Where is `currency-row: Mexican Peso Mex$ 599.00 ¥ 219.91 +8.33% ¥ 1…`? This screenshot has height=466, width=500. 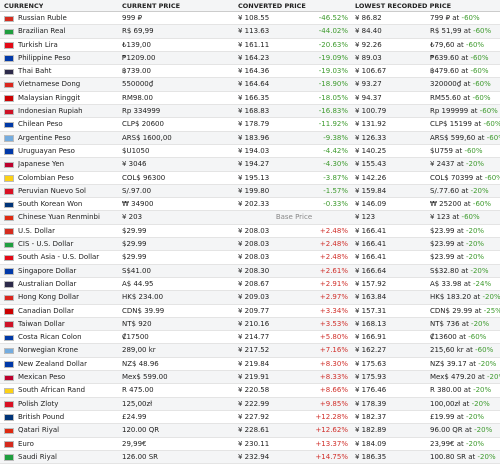 currency-row: Mexican Peso Mex$ 599.00 ¥ 219.91 +8.33% ¥ 1… is located at coordinates (250, 378).